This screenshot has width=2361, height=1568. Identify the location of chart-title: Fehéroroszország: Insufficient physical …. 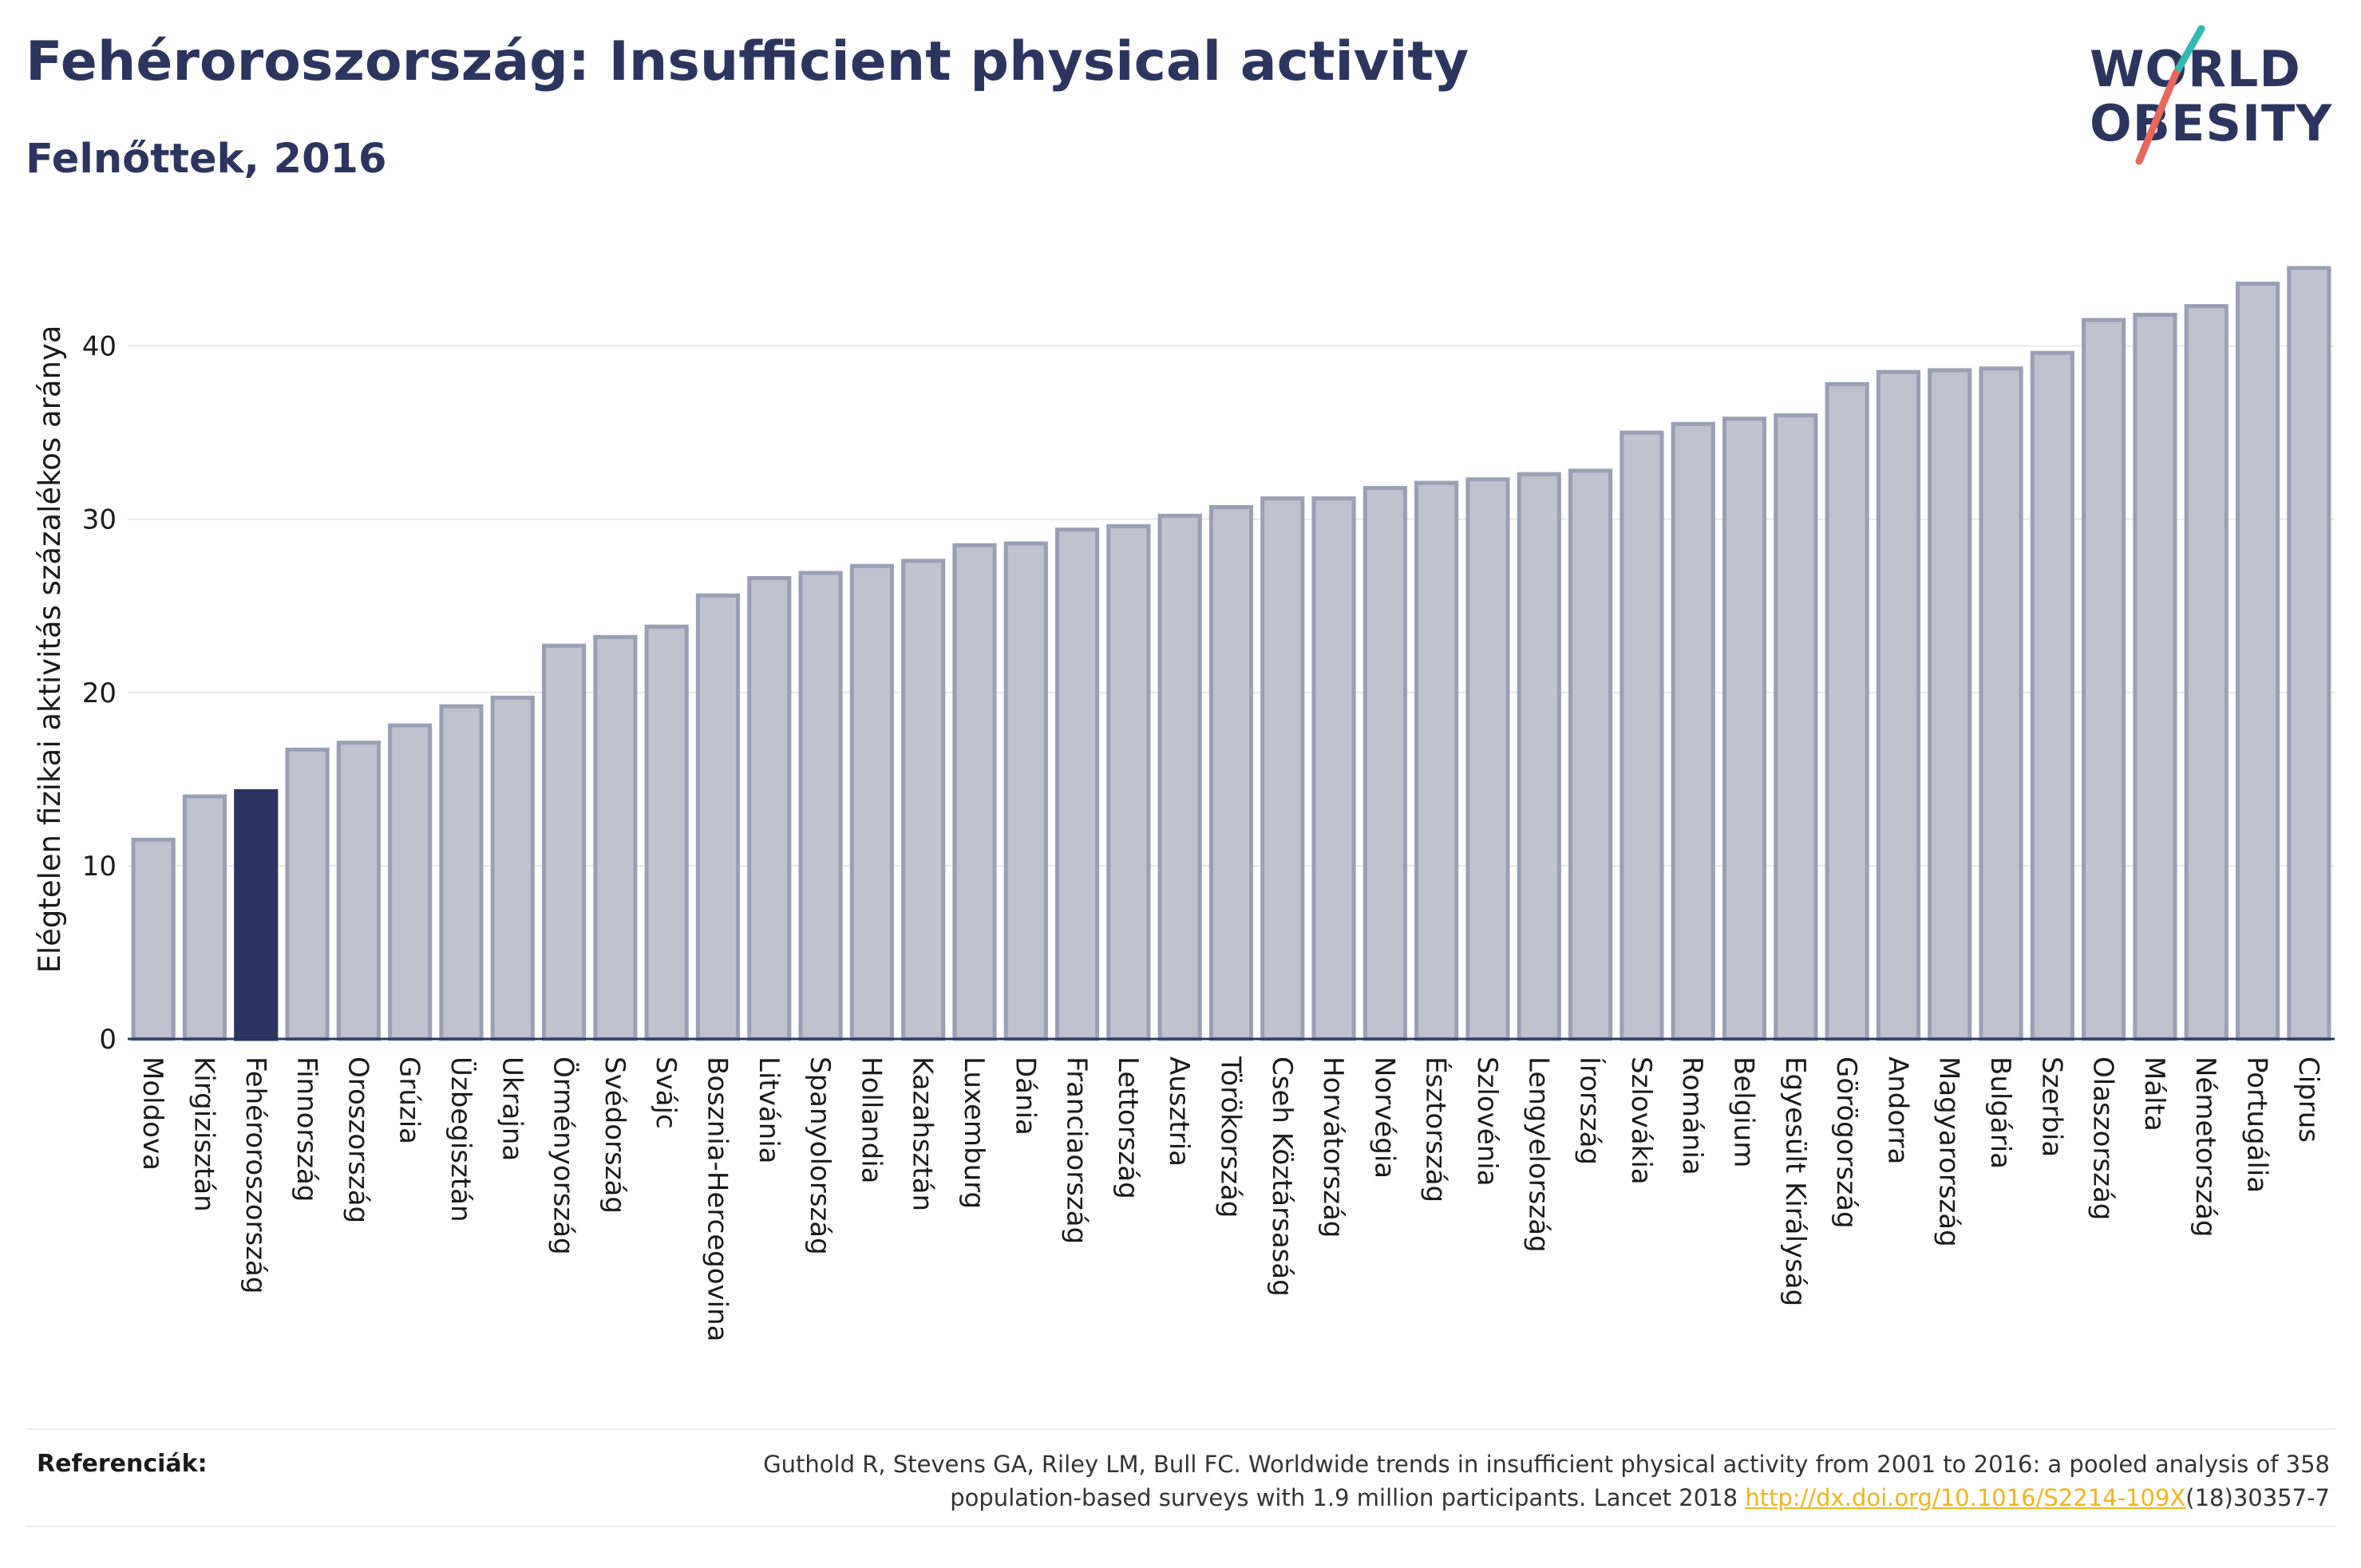
(747, 61).